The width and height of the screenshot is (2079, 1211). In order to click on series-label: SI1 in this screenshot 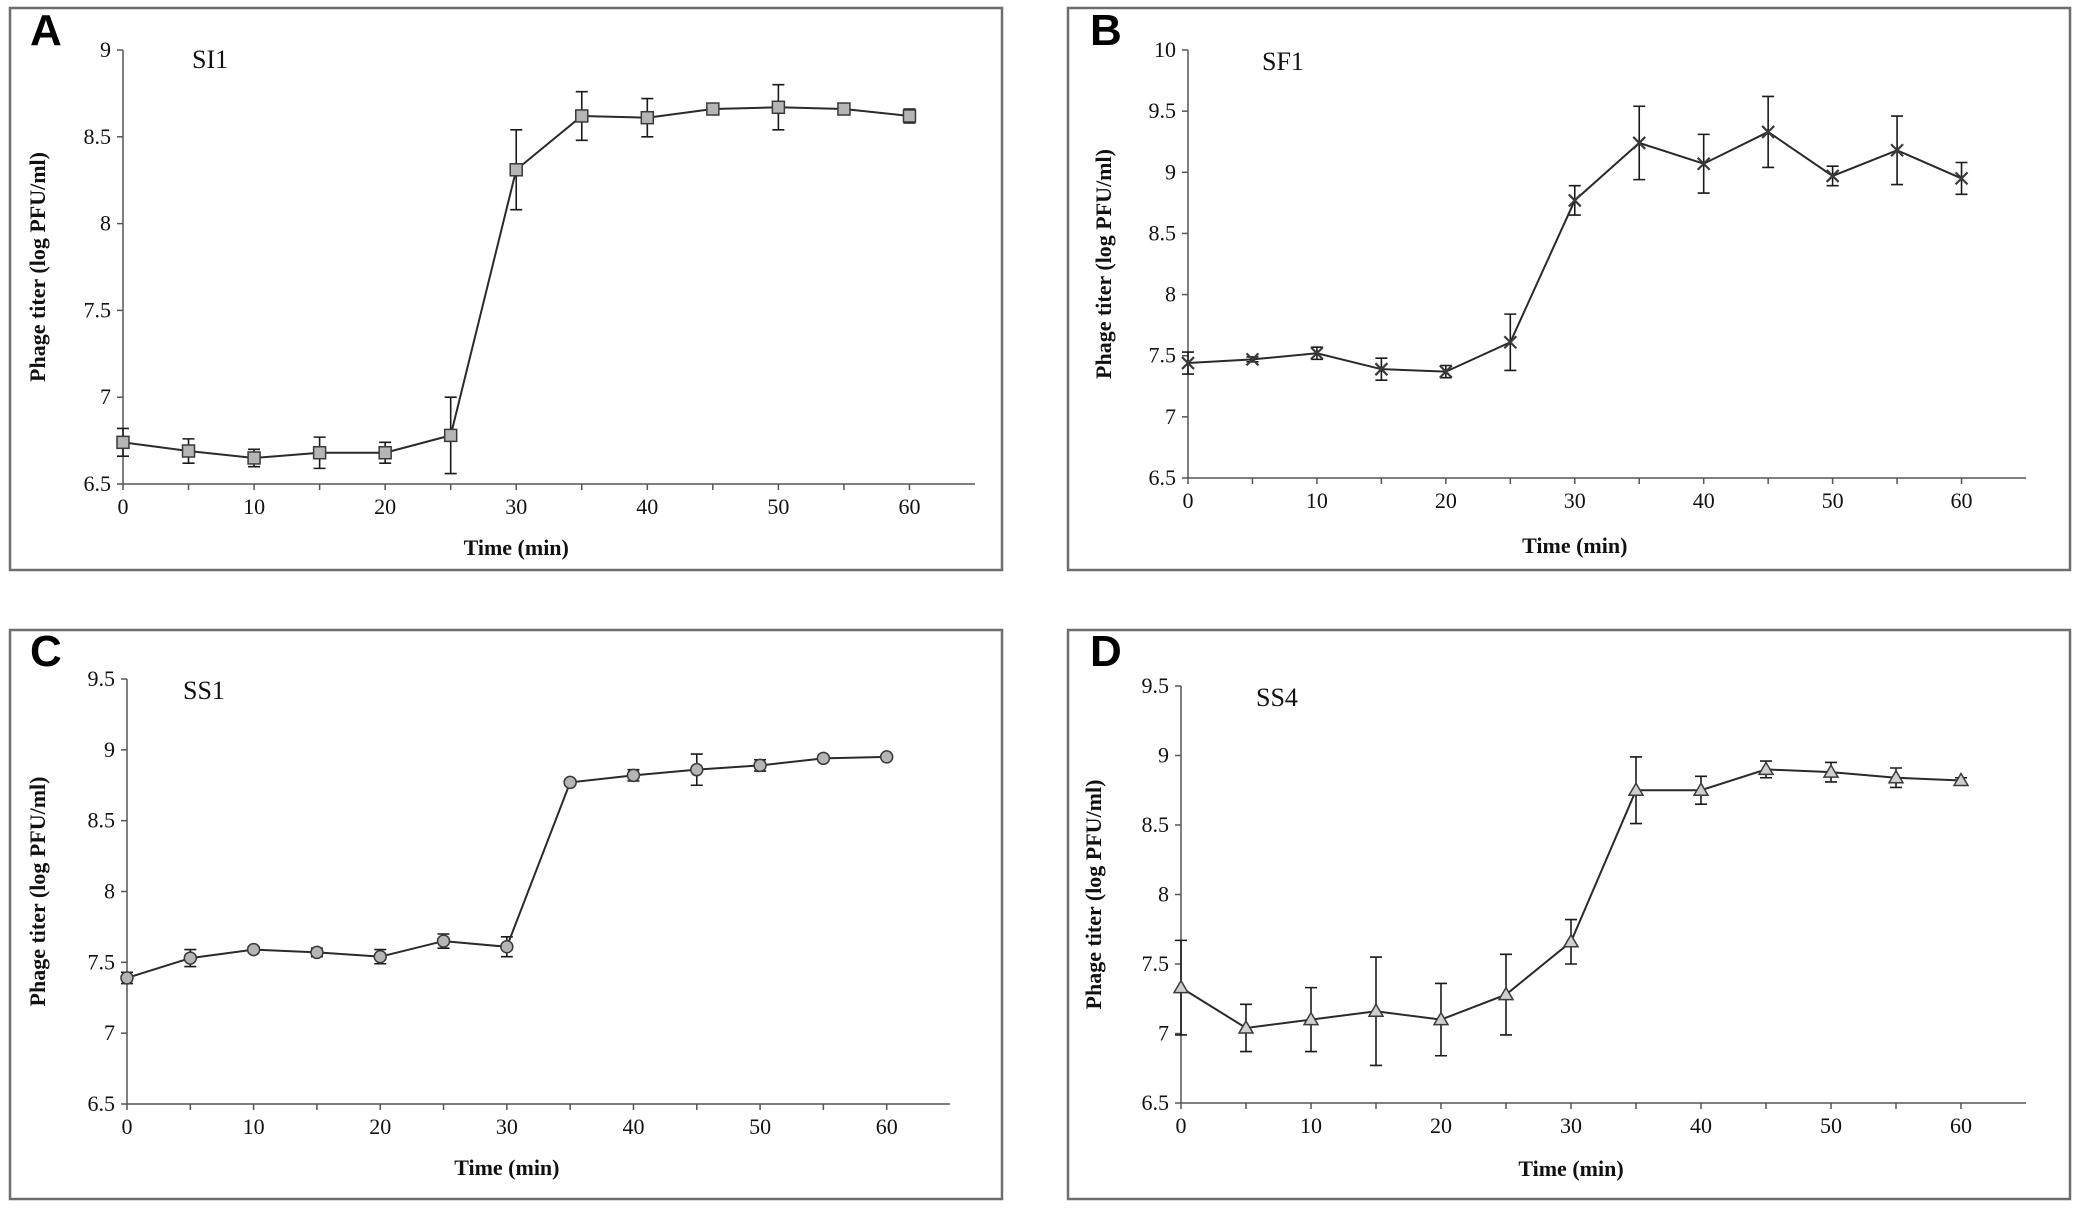, I will do `click(210, 59)`.